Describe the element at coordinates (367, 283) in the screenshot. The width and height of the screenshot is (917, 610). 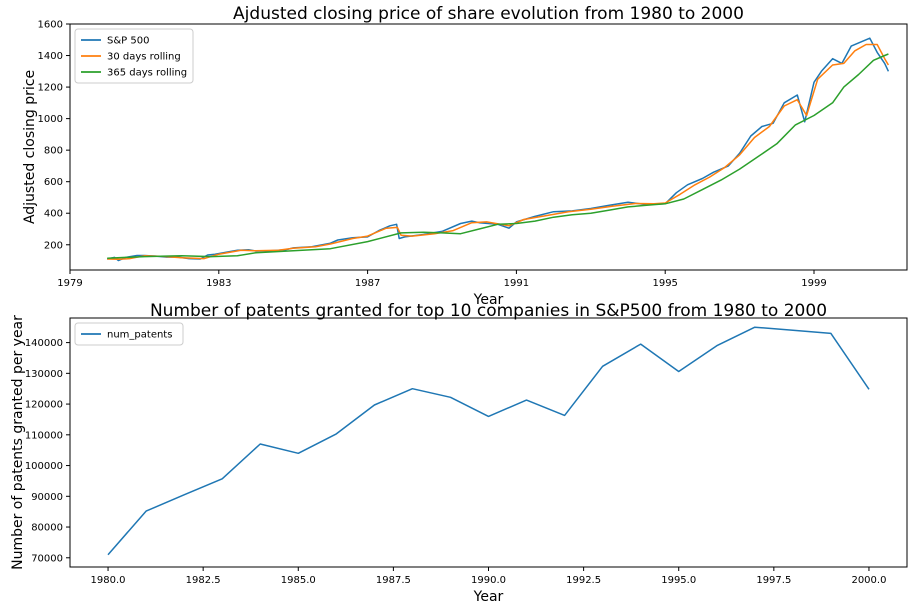
I see `price-chart-x-tick-label: 1987` at that location.